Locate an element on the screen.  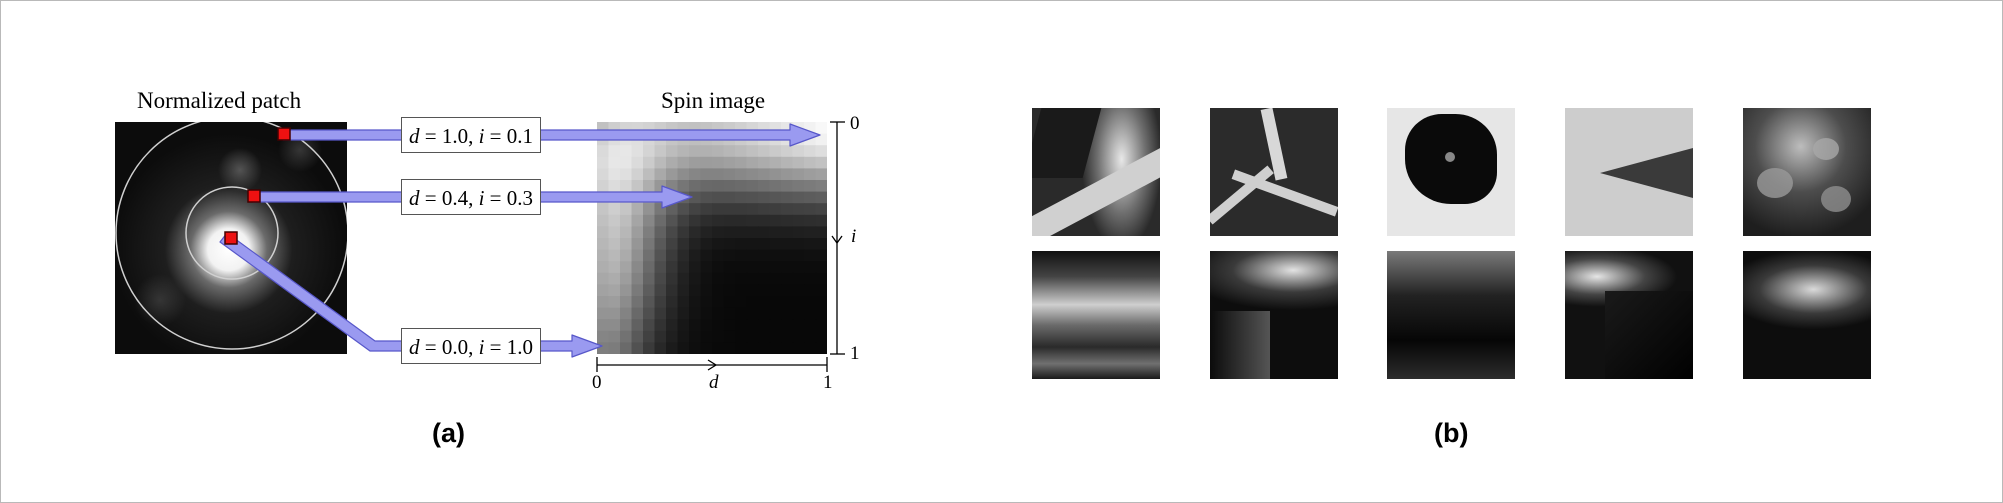
label-2-i-value: = 0.3 is located at coordinates (511, 198).